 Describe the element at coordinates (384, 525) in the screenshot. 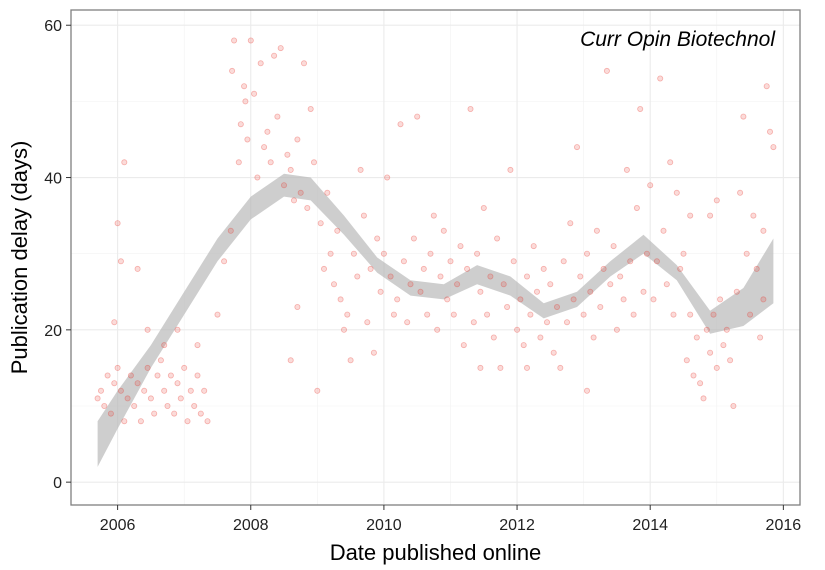

I see `x-tick-label: 2010` at that location.